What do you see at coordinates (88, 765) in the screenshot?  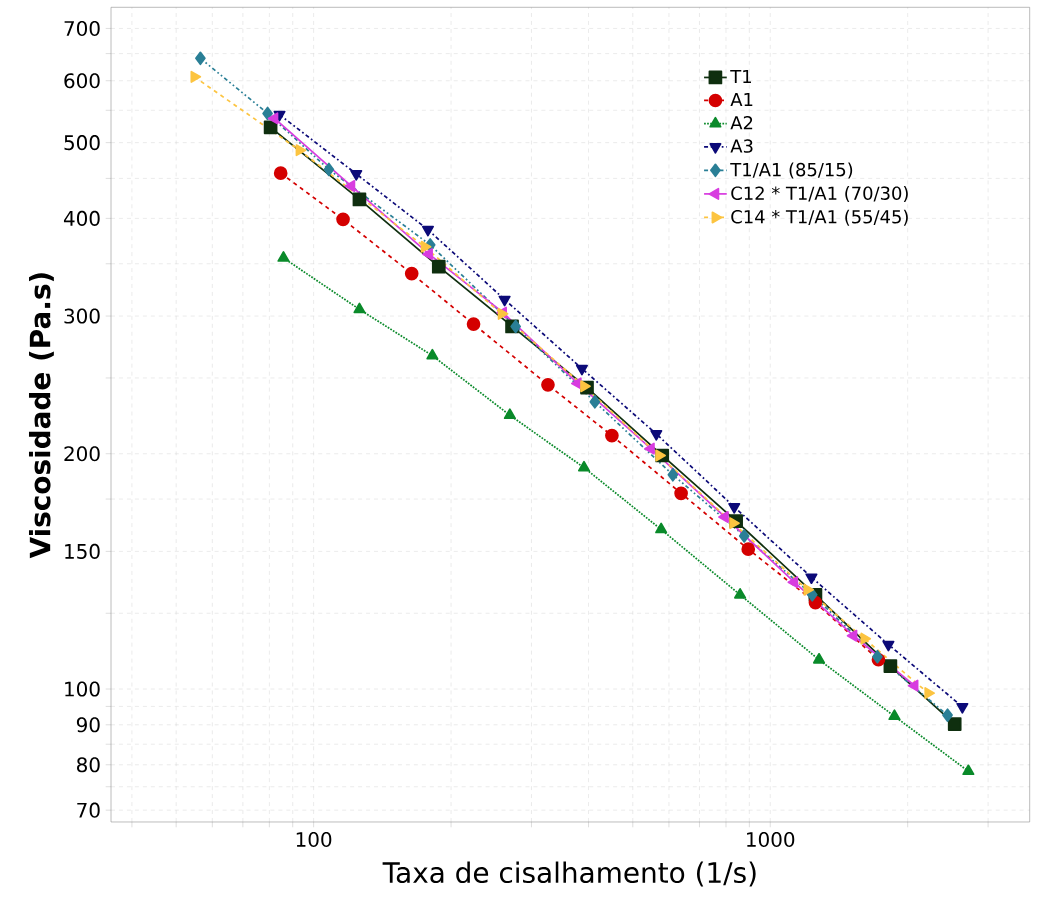 I see `y-tick-label: 80` at bounding box center [88, 765].